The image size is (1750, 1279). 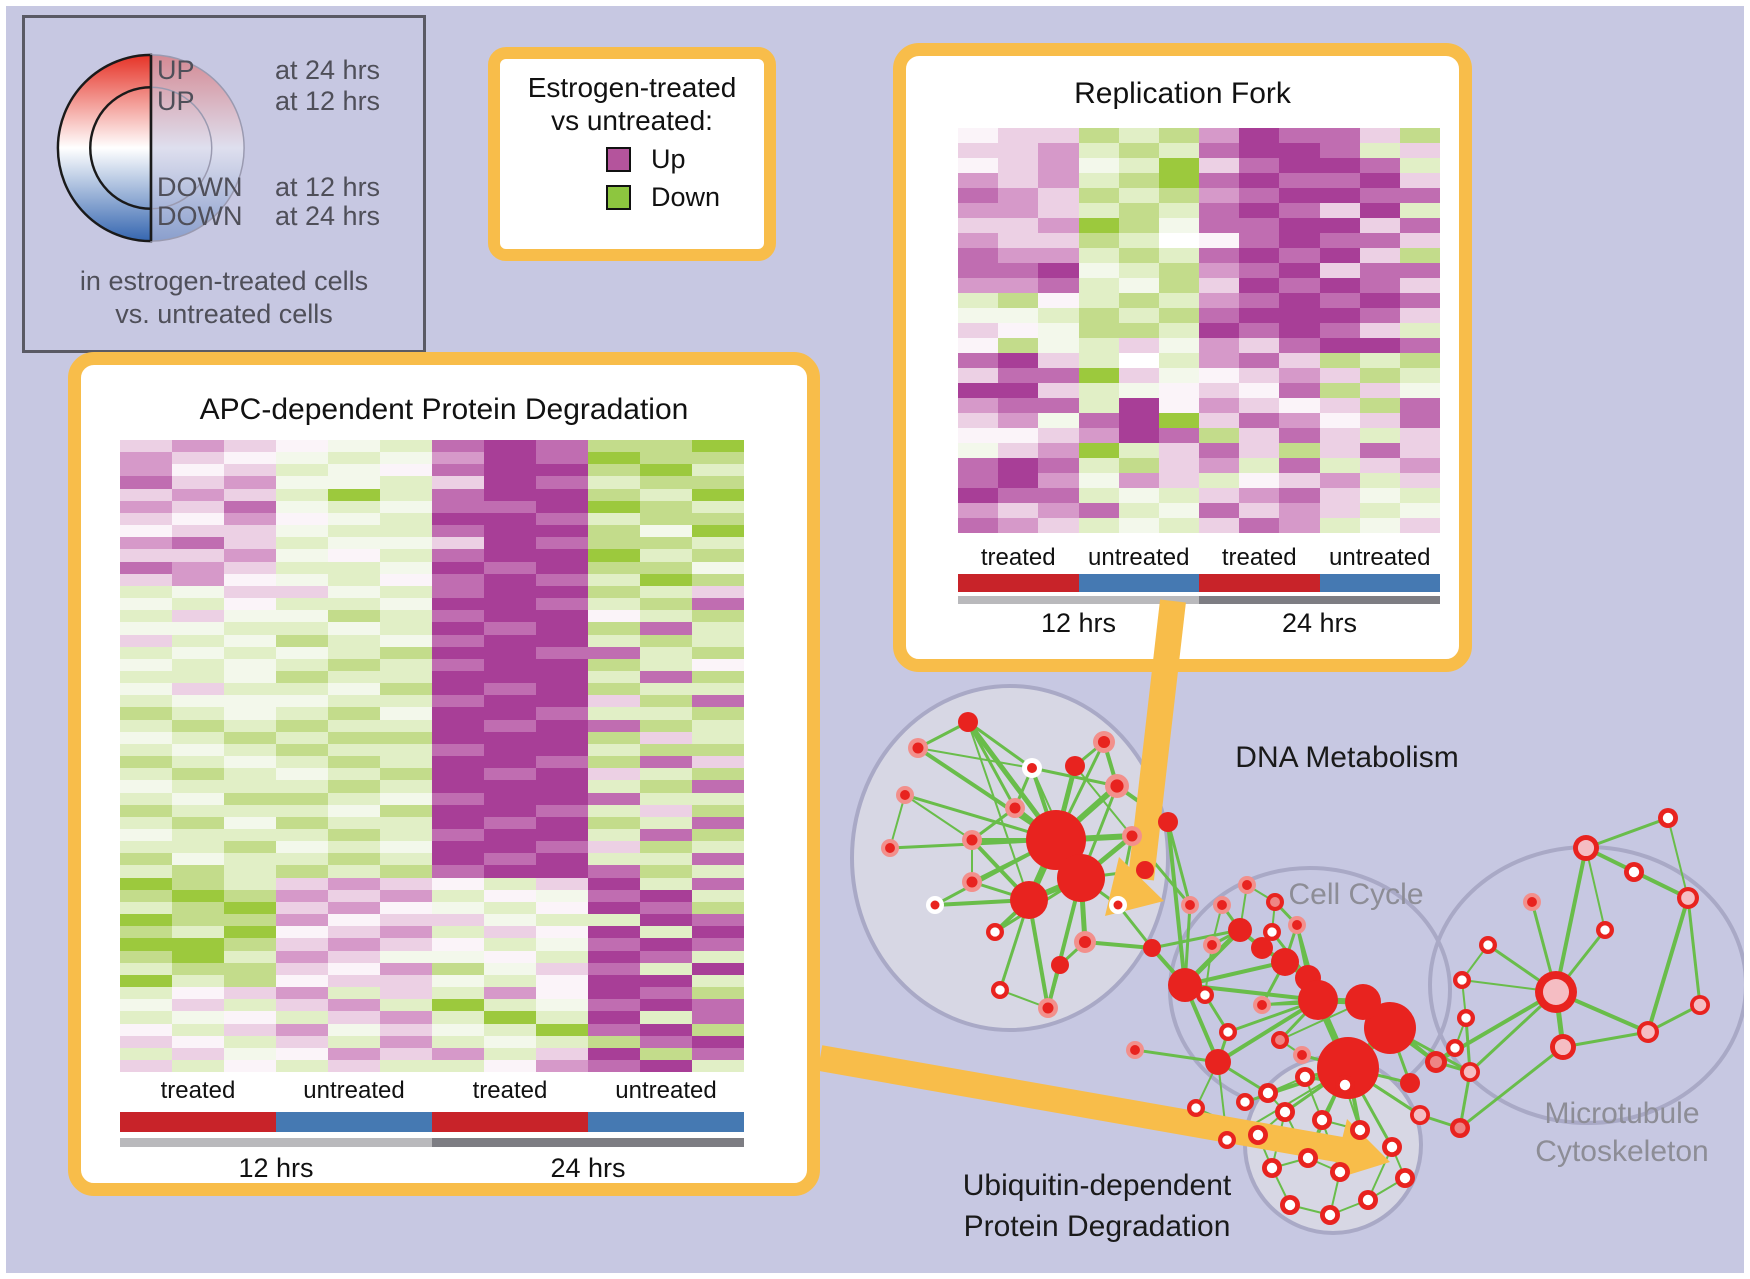 I want to click on down-12-dir: DOWN, so click(x=200, y=187).